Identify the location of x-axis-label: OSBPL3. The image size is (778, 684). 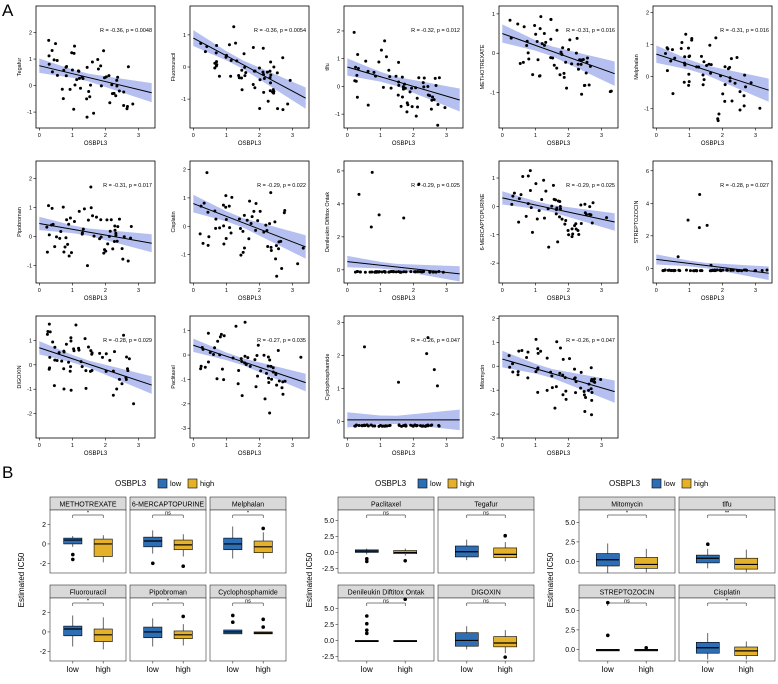
(559, 299).